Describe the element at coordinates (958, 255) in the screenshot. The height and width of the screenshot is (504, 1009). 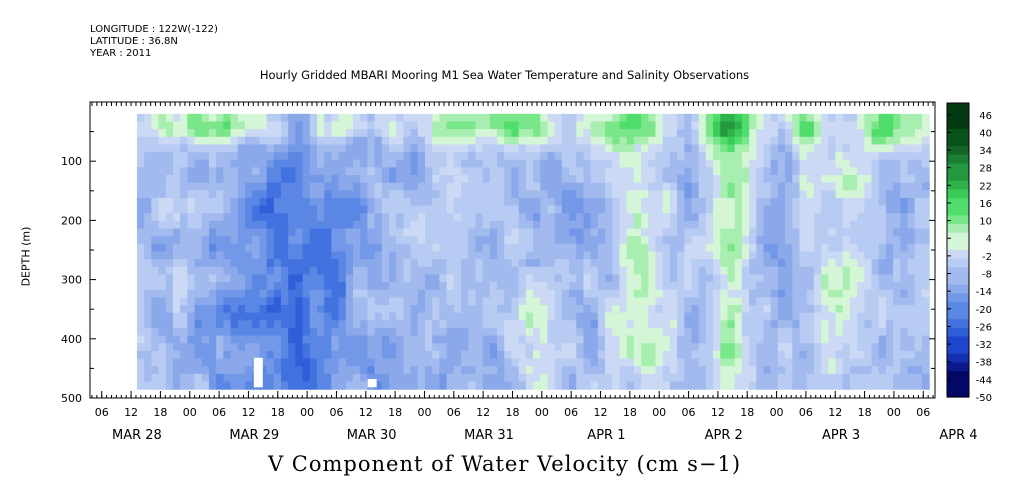
I see `colorbar-swatch` at that location.